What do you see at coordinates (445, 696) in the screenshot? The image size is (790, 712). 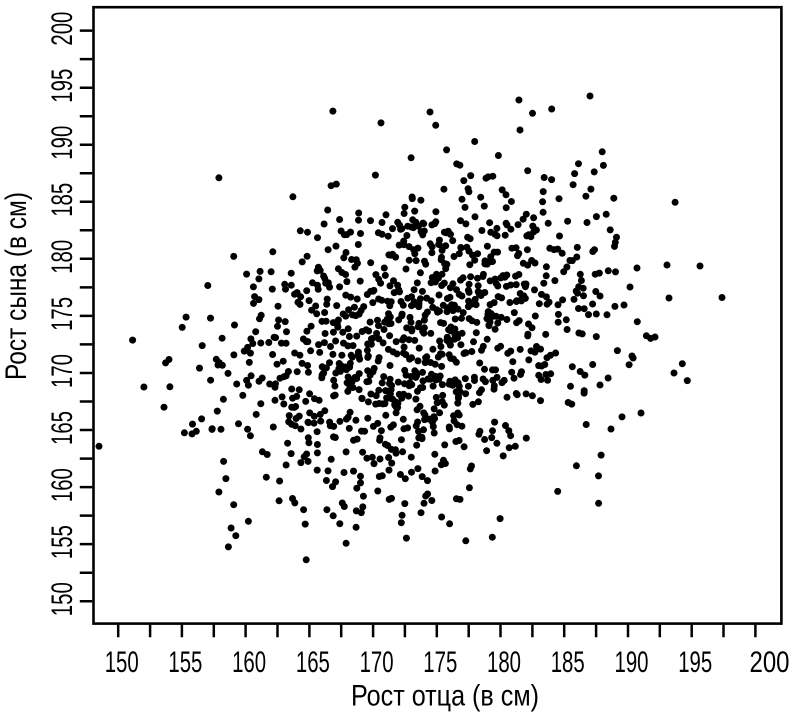 I see `svg-text: Рост отца (в см)` at bounding box center [445, 696].